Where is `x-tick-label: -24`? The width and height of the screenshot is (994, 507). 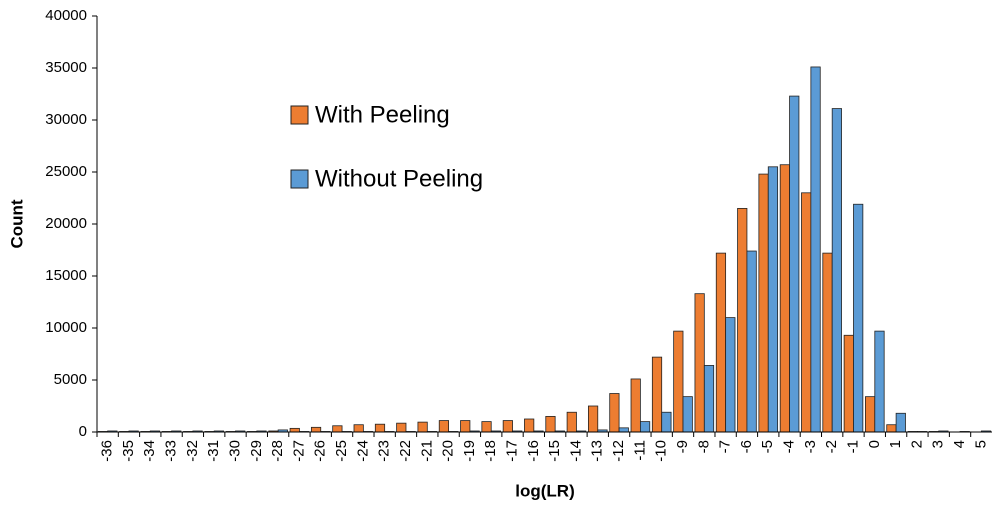
x-tick-label: -24 is located at coordinates (362, 451).